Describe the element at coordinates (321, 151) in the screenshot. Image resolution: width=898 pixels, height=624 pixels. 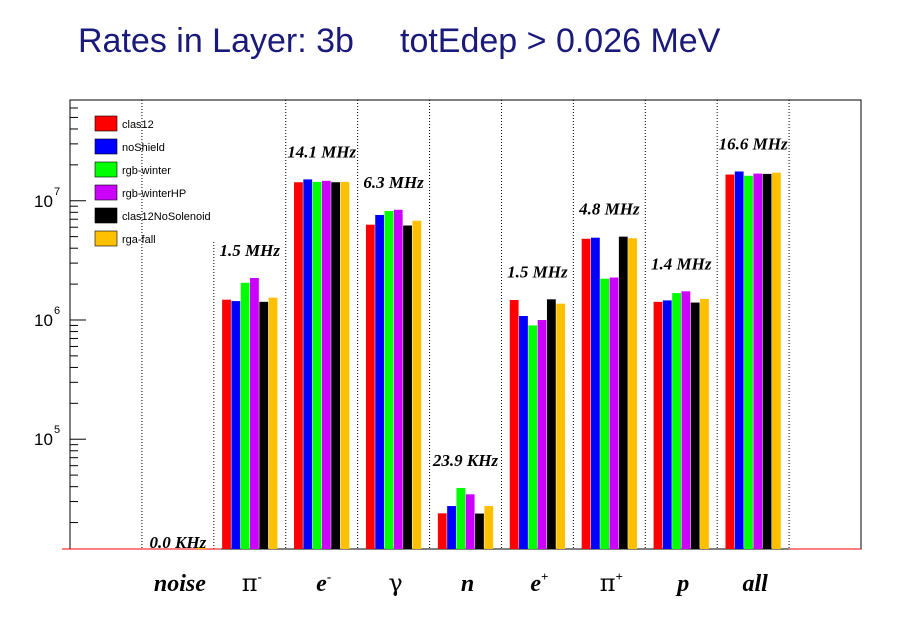
I see `rate-label: 14.1 MHz` at that location.